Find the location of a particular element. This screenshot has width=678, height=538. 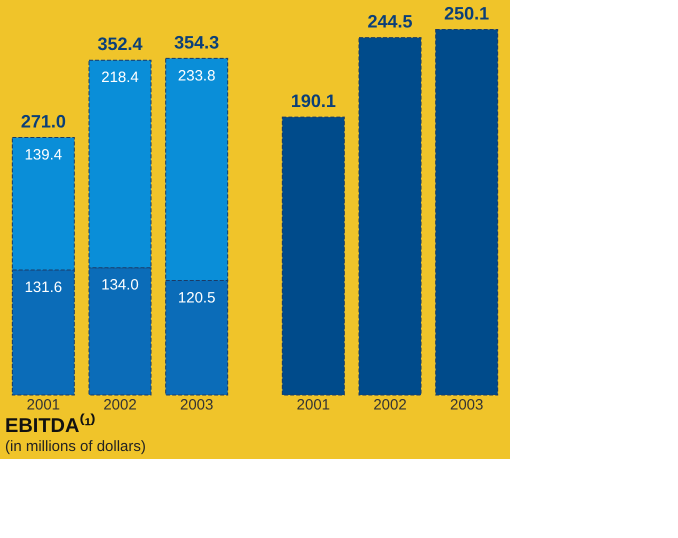

text: (in millions of dollars) is located at coordinates (75, 446).